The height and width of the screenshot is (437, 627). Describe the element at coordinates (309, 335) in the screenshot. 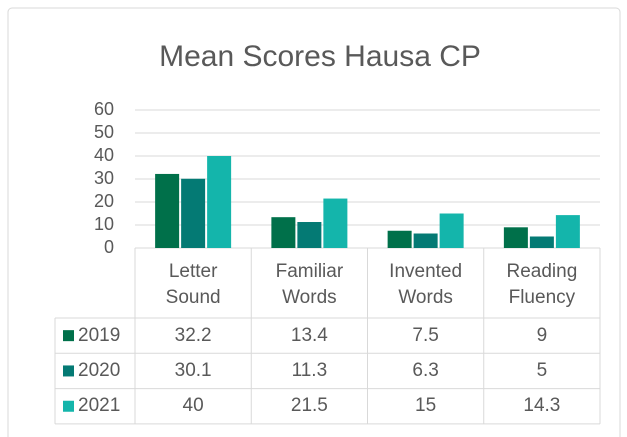

I see `table-value: 13.4` at that location.